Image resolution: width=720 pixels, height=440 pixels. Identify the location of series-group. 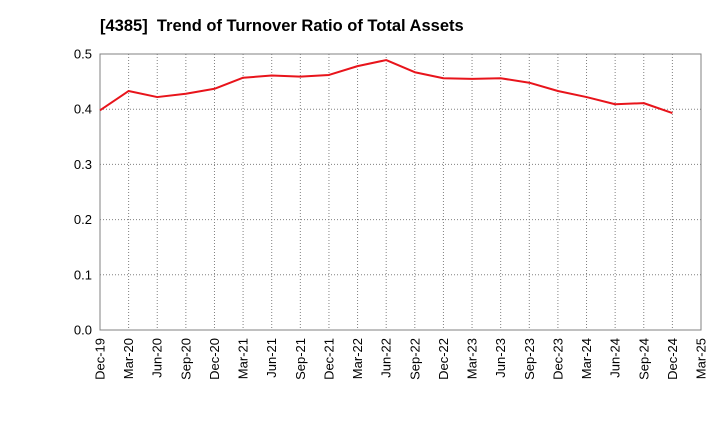
(386, 87).